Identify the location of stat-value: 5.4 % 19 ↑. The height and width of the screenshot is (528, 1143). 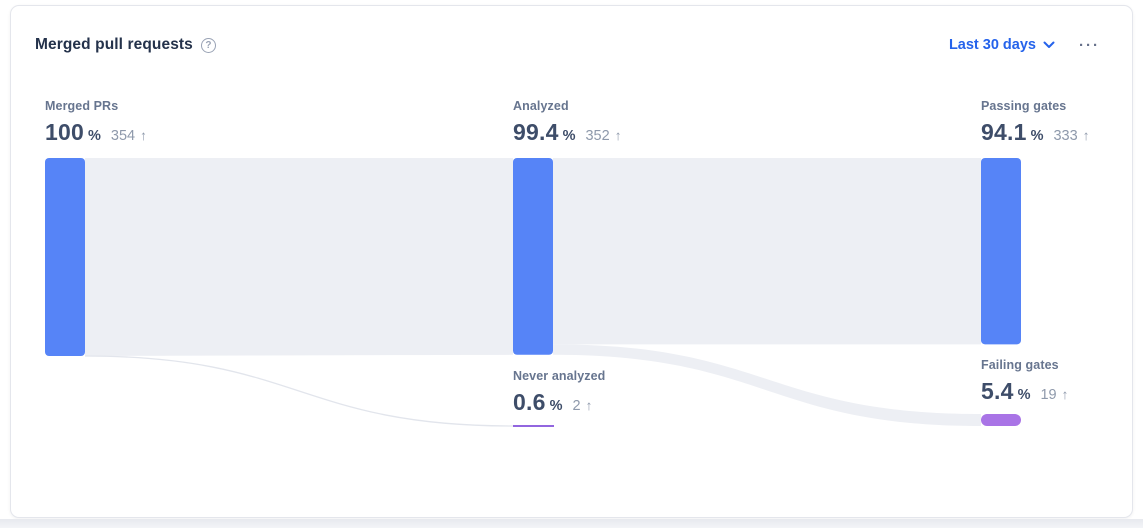
(1024, 391).